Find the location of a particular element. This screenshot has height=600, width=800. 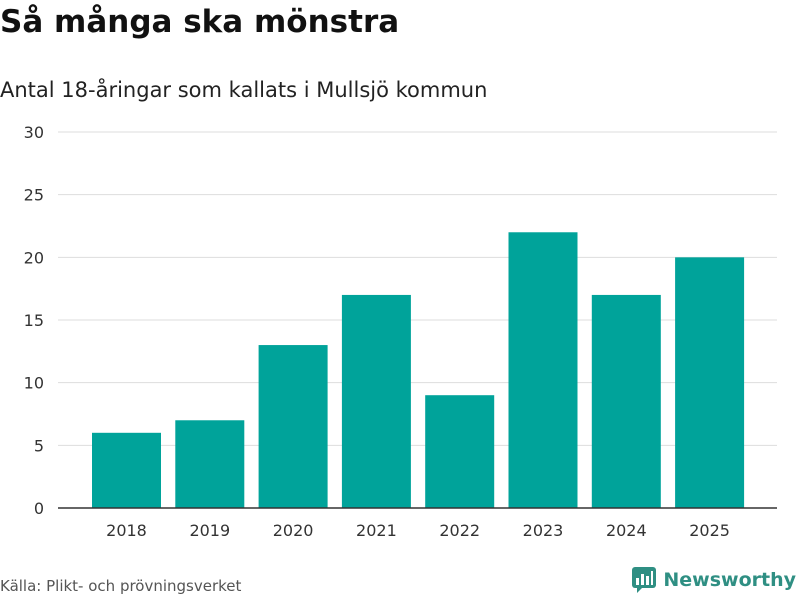

chart-title: Så många ska mönstra is located at coordinates (200, 22).